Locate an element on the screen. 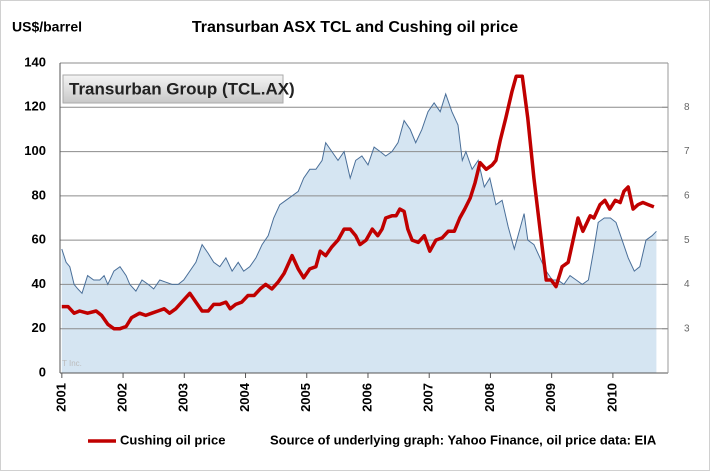  legend-label: Cushing oil price is located at coordinates (172, 439).